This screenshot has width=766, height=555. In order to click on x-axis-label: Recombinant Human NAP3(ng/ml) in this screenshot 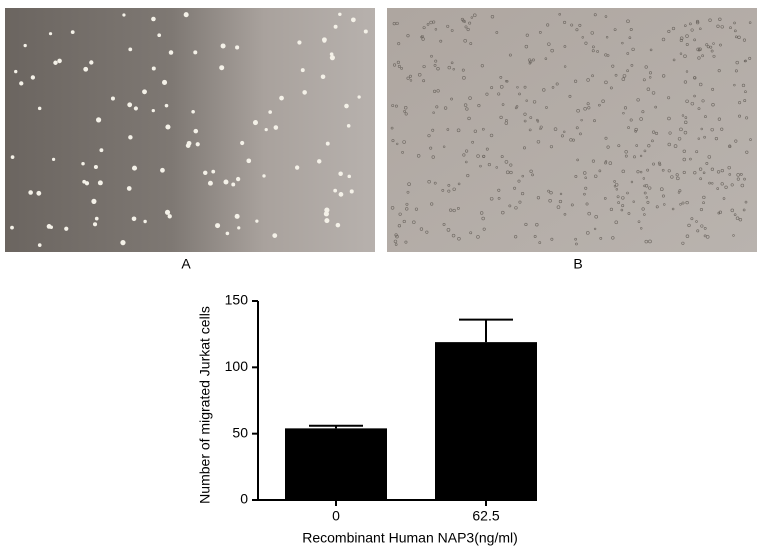, I will do `click(410, 538)`.